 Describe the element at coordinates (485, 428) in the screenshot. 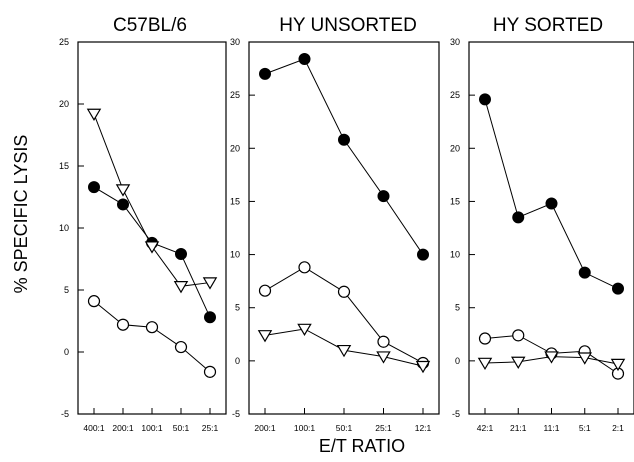

I see `x-tick-label: 42:1` at that location.